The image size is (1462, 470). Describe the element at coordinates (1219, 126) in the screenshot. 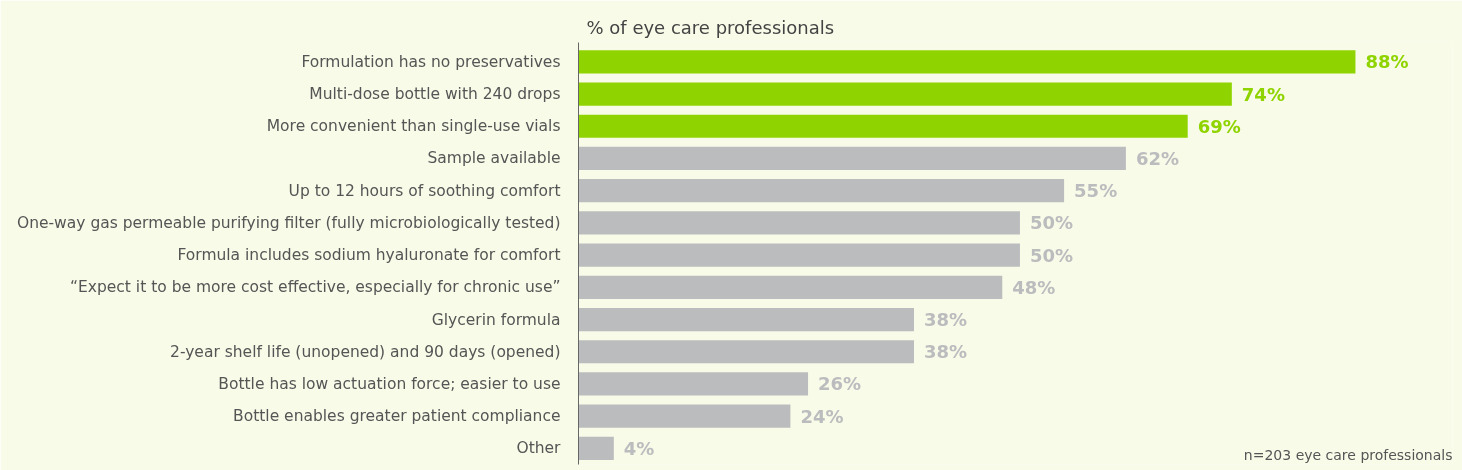

I see `data-label: 69%` at that location.